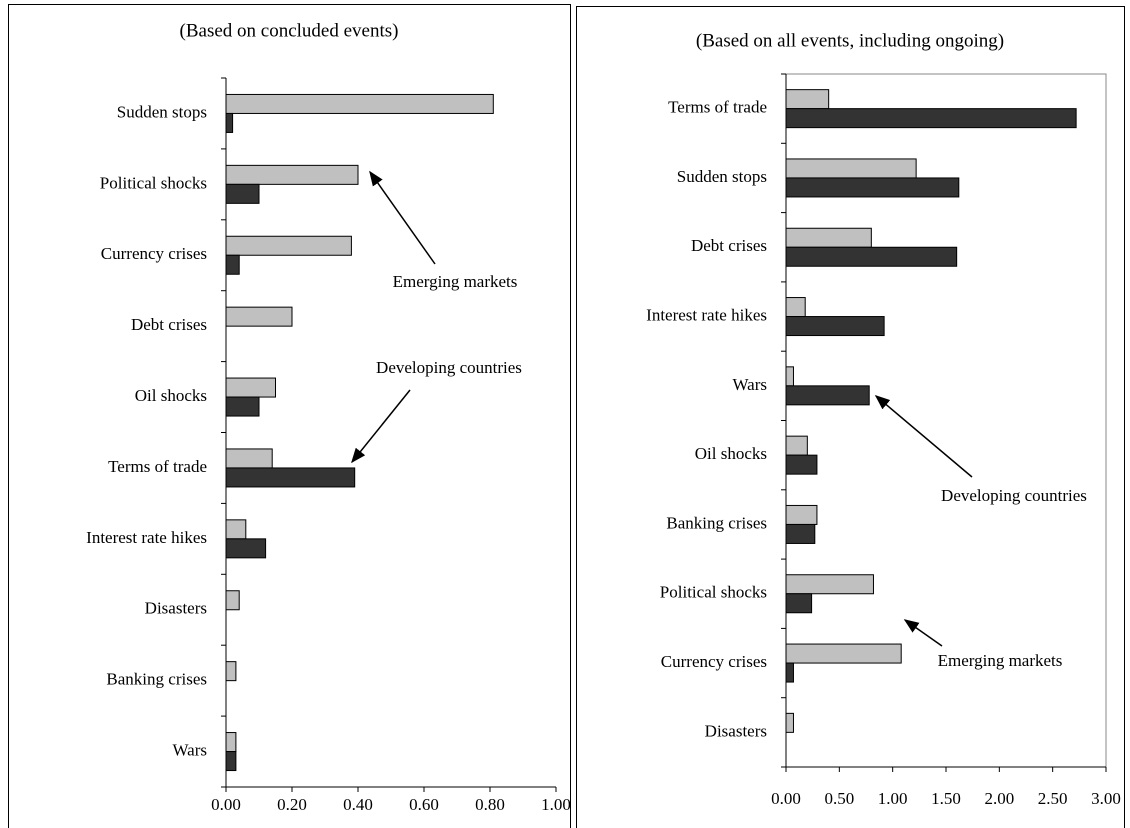 This screenshot has height=828, width=1130. Describe the element at coordinates (358, 804) in the screenshot. I see `x-tick-label: 0.40` at that location.